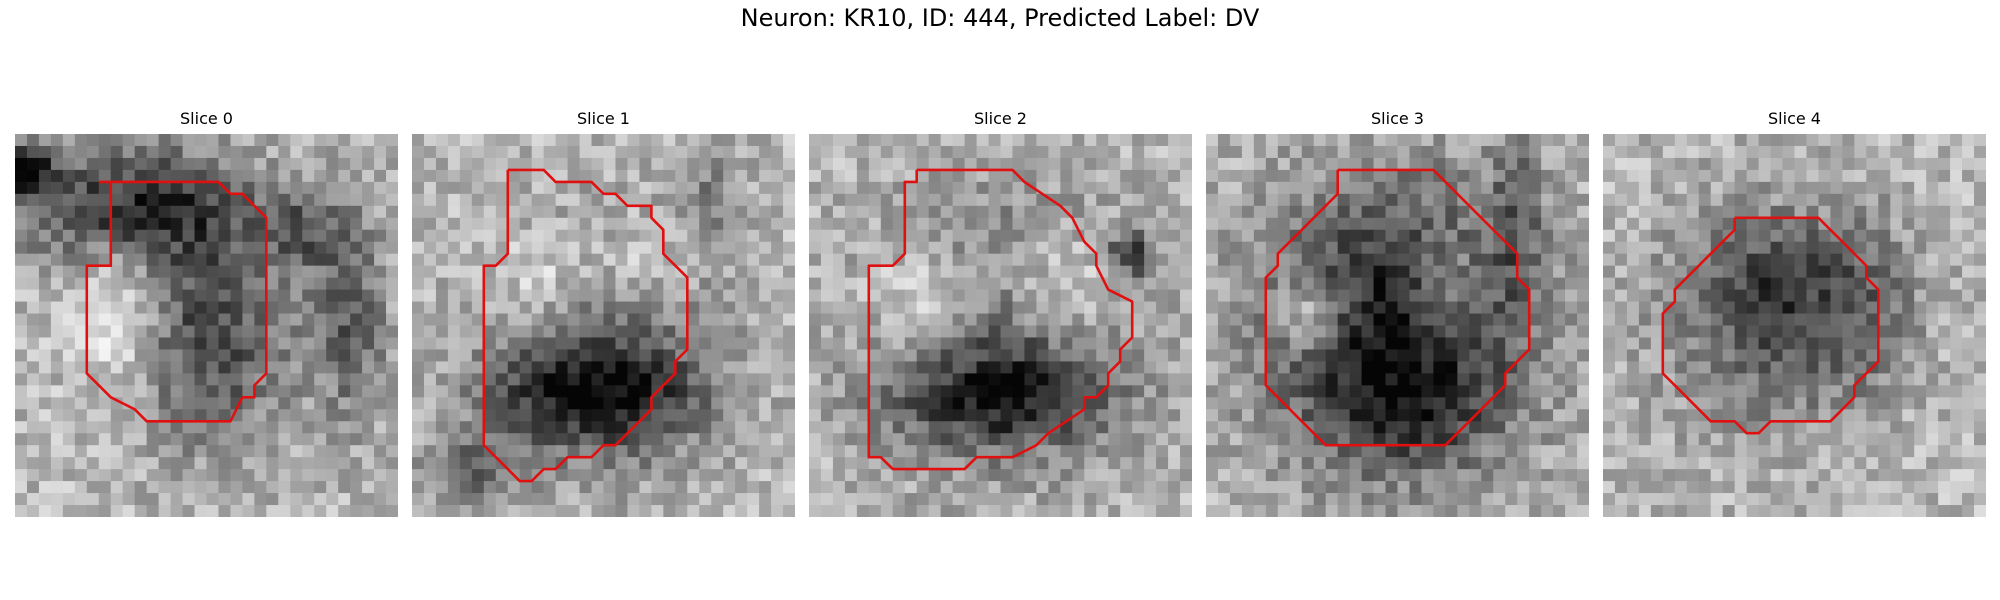  Describe the element at coordinates (1000, 118) in the screenshot. I see `panel-title-2: Slice 2` at that location.